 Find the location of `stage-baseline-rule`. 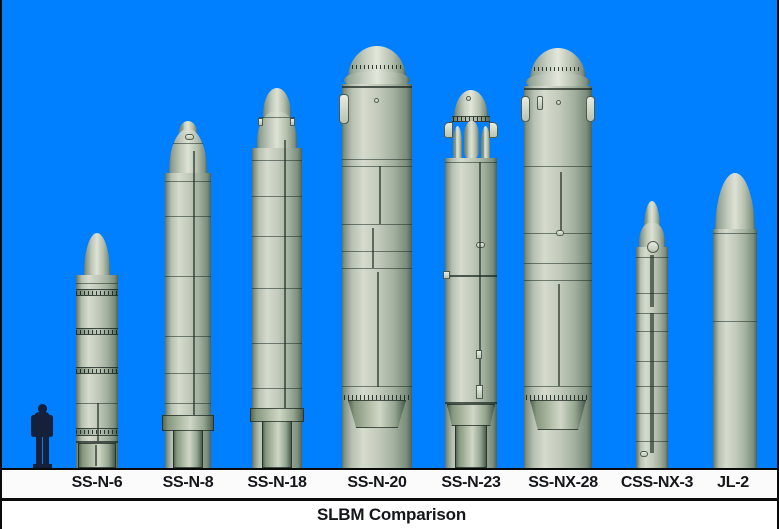

stage-baseline-rule is located at coordinates (389, 469).